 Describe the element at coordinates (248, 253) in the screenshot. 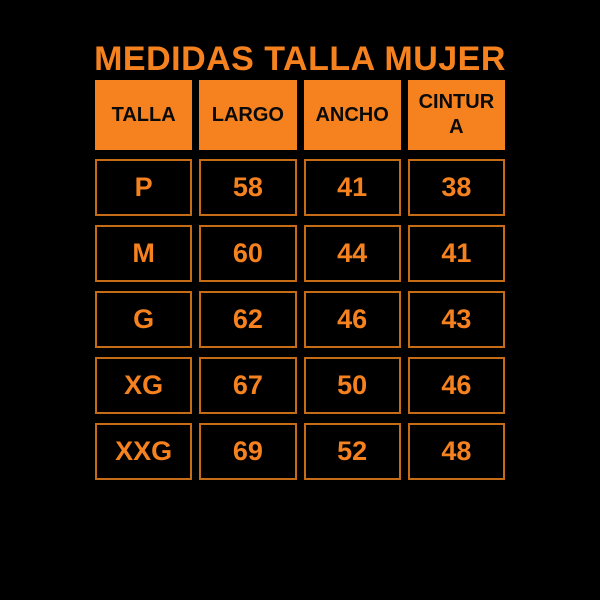

I see `largo-value-cell: 60` at that location.